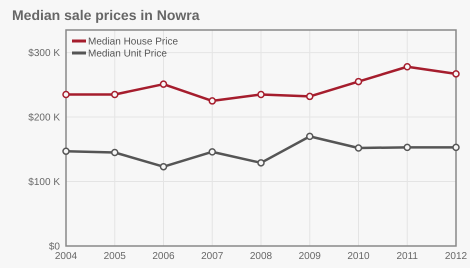  Describe the element at coordinates (261, 256) in the screenshot. I see `x-tick-label: 2008` at that location.